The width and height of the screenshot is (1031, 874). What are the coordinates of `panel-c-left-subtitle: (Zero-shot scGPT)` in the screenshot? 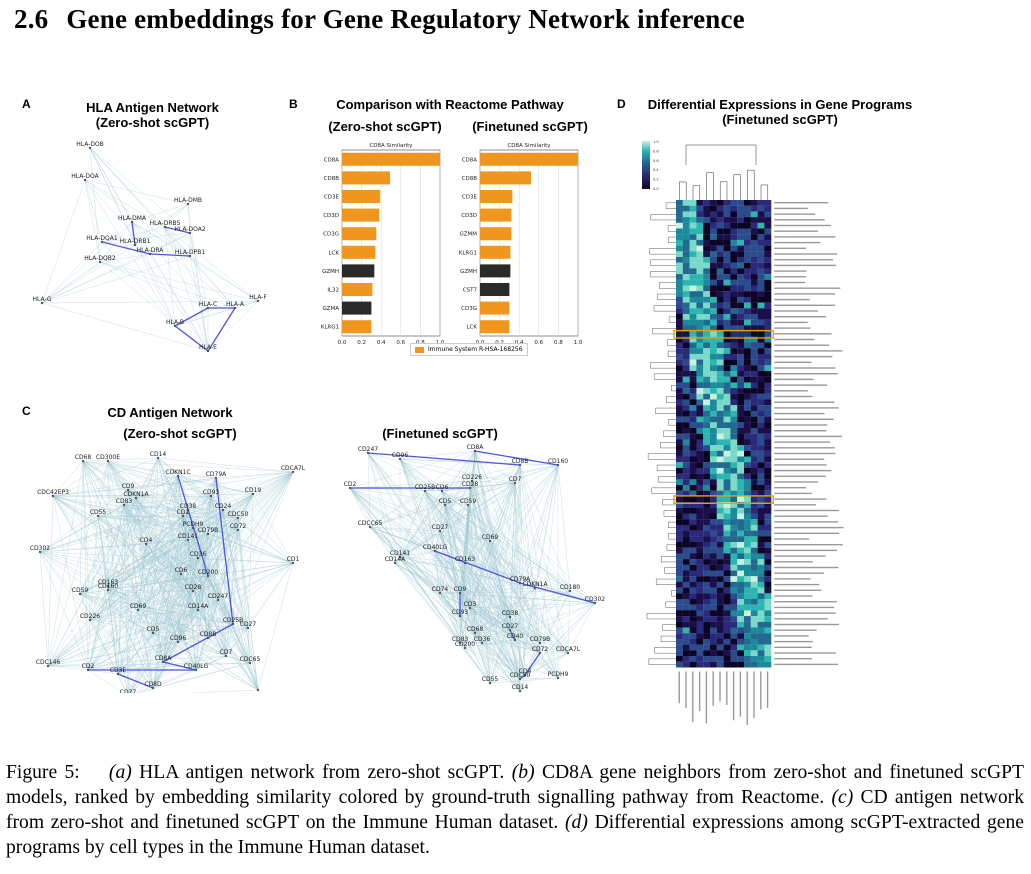 It's located at (180, 433).